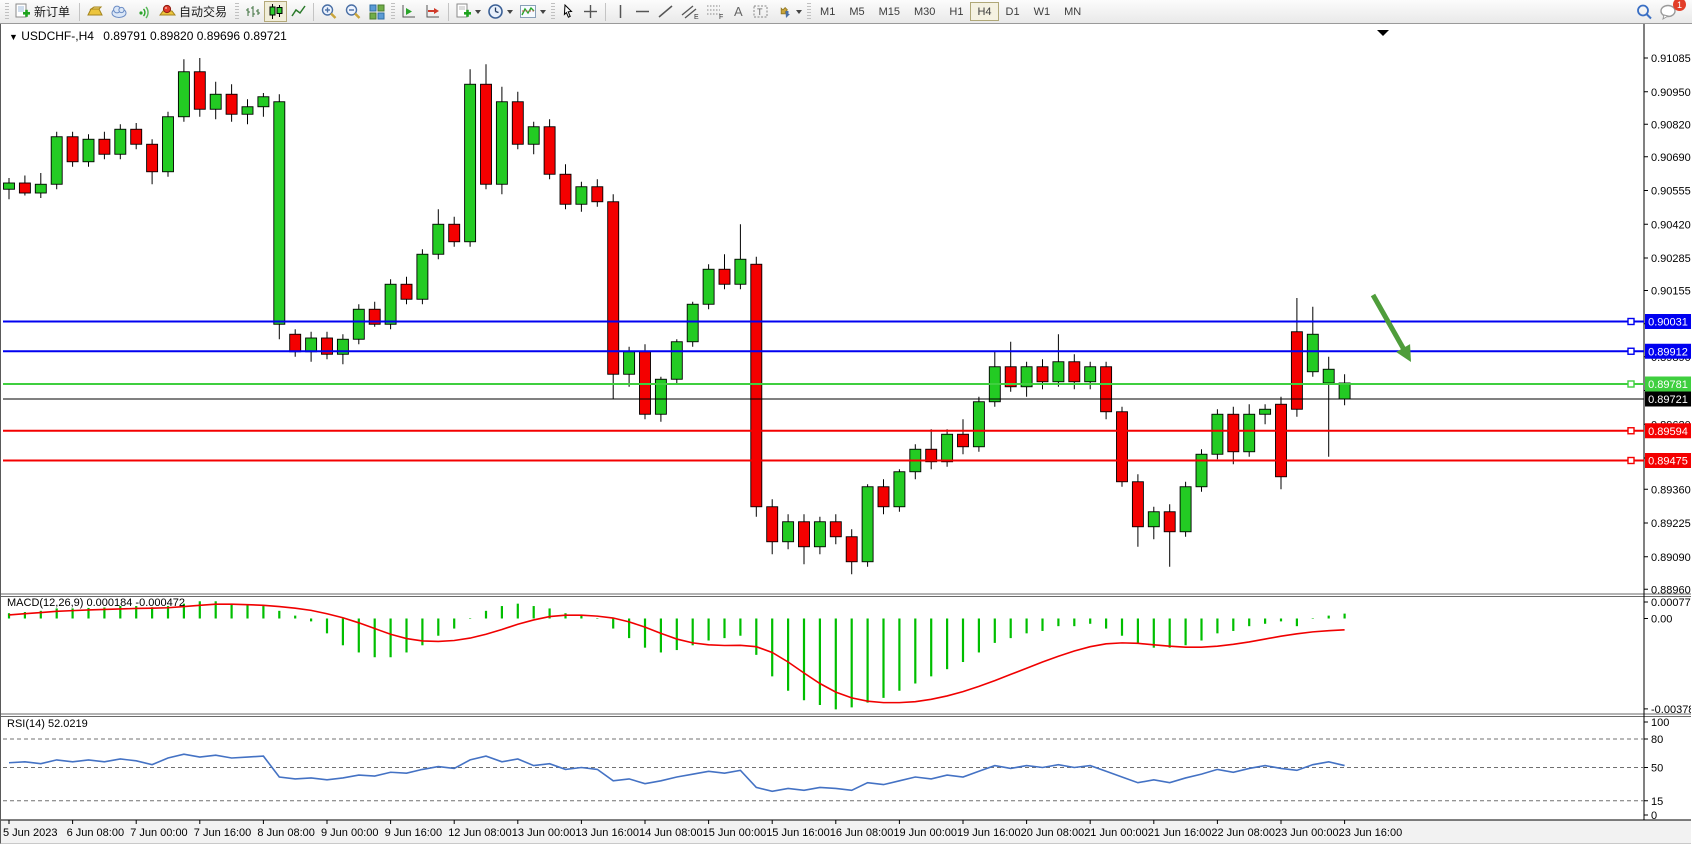 This screenshot has width=1692, height=844. Describe the element at coordinates (532, 11) in the screenshot. I see `indicators-button` at that location.